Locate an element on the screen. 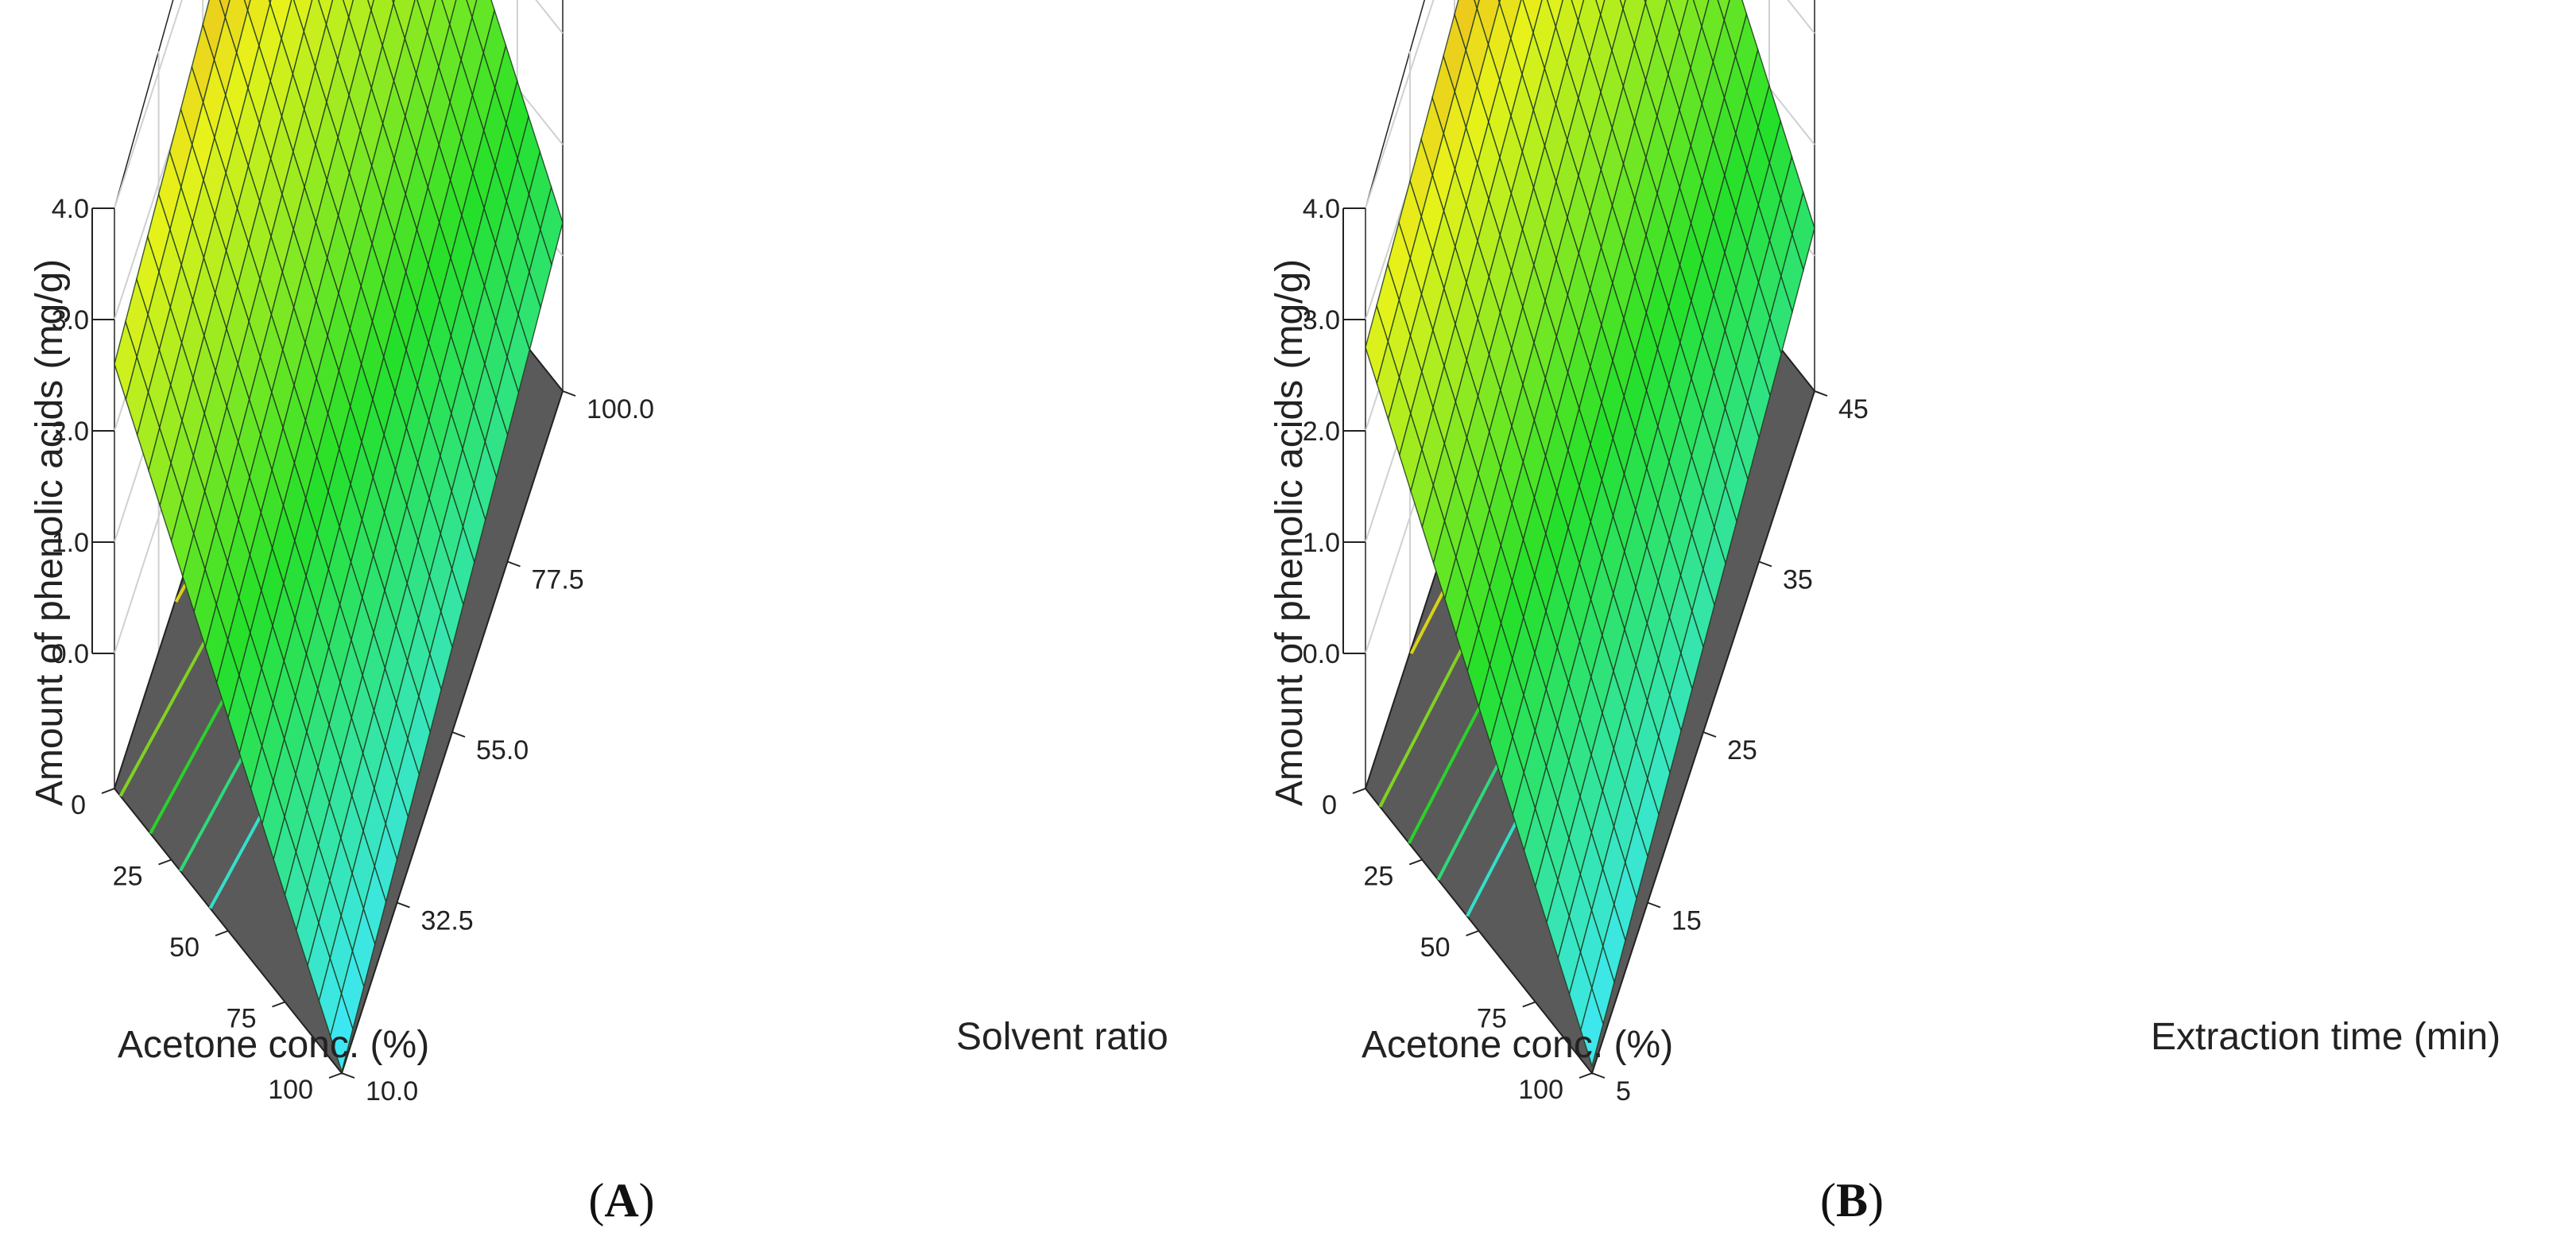  y-axis-title: Solvent ratio is located at coordinates (1062, 1037).